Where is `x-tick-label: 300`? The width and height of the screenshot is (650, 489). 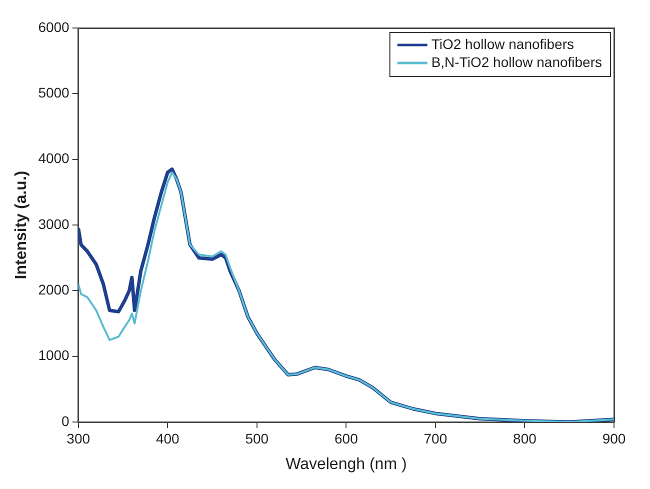 x-tick-label: 300 is located at coordinates (78, 438).